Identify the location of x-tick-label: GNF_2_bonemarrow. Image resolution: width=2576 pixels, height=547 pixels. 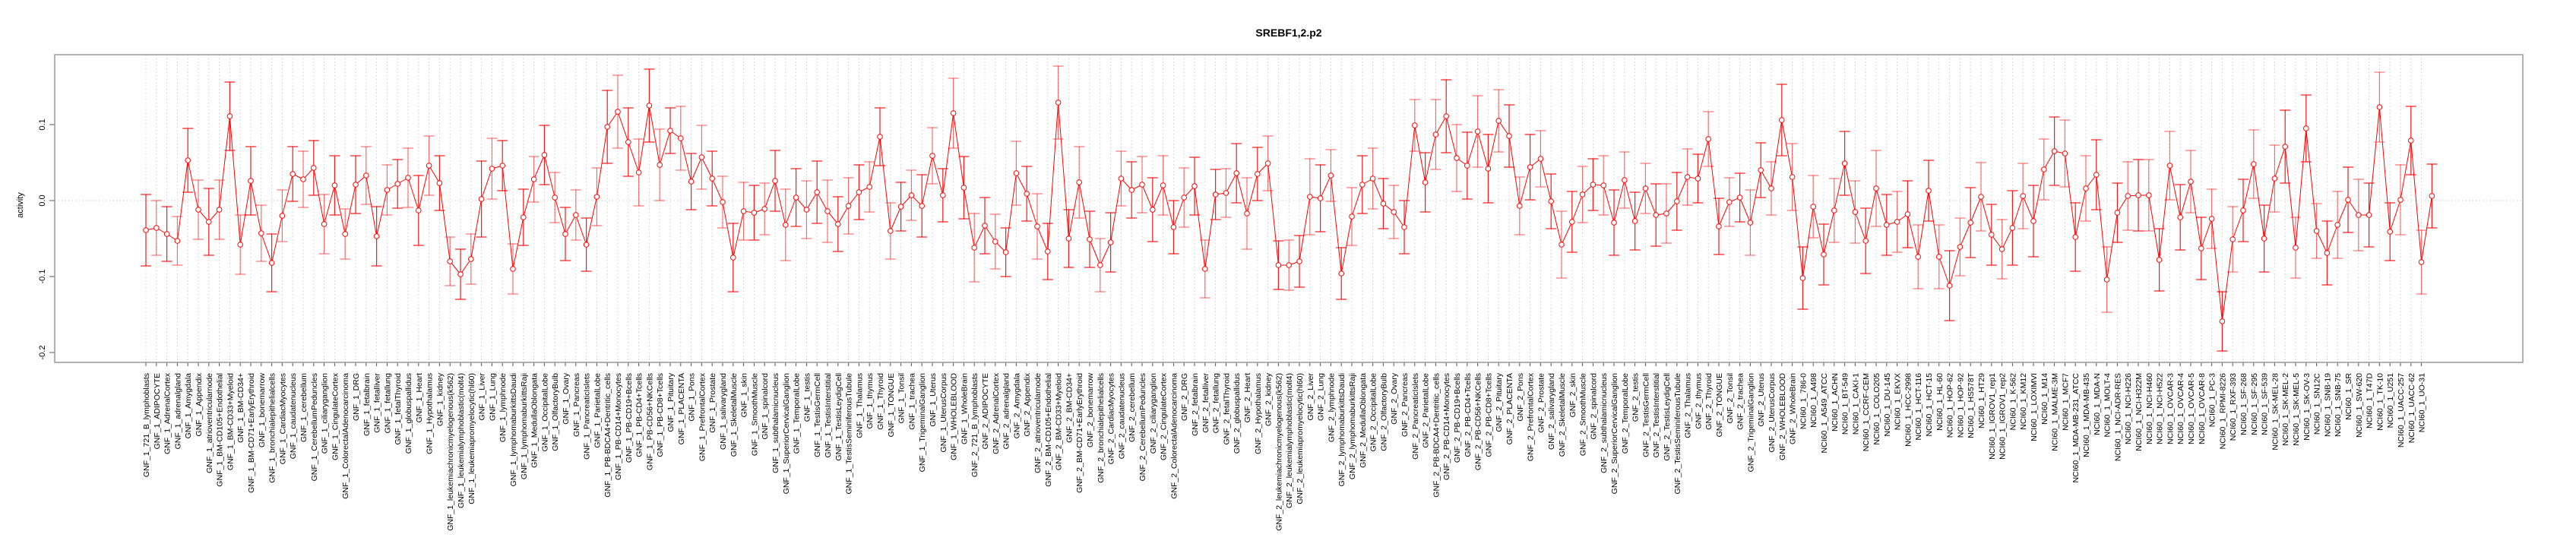
(1090, 410).